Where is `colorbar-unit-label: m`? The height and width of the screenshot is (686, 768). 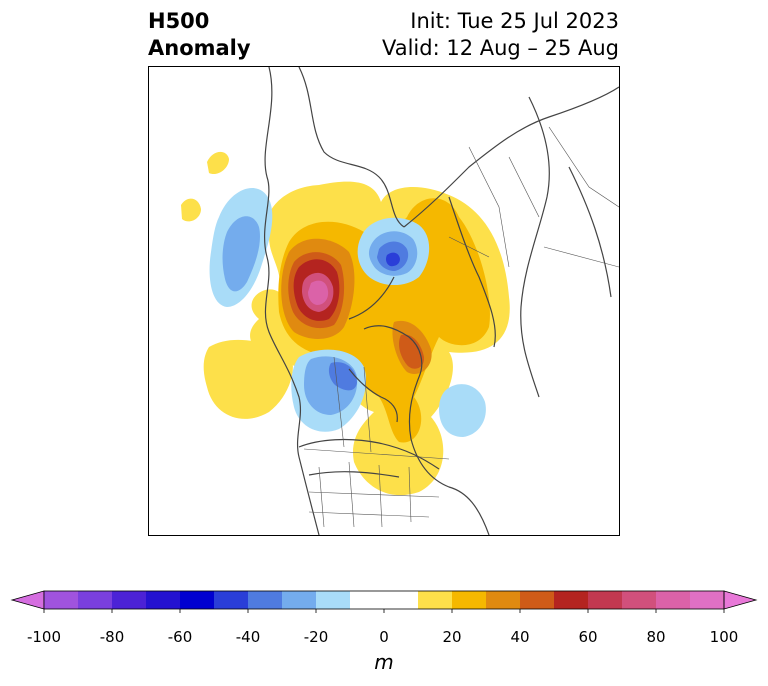 colorbar-unit-label: m is located at coordinates (384, 662).